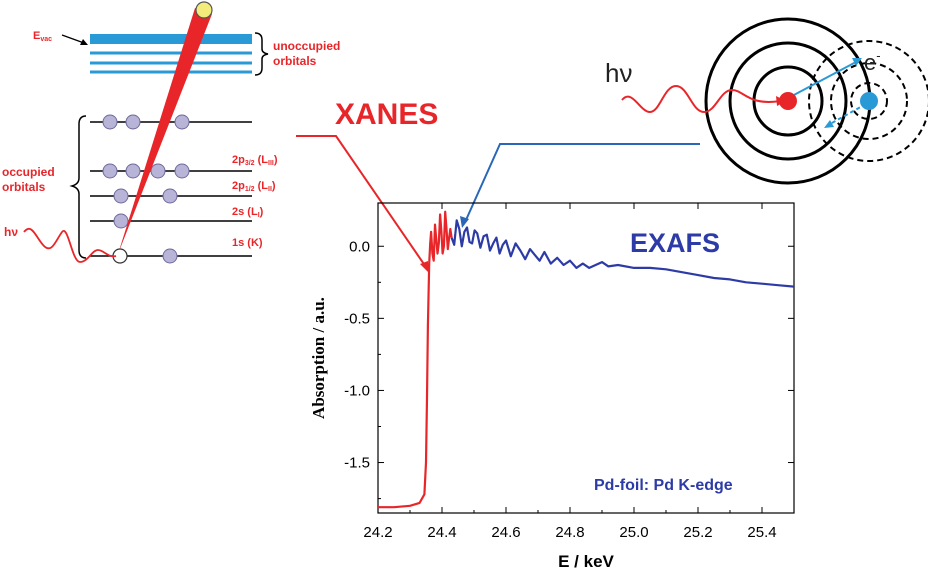 This screenshot has height=573, width=928. I want to click on y-tick-label: -1.5, so click(357, 463).